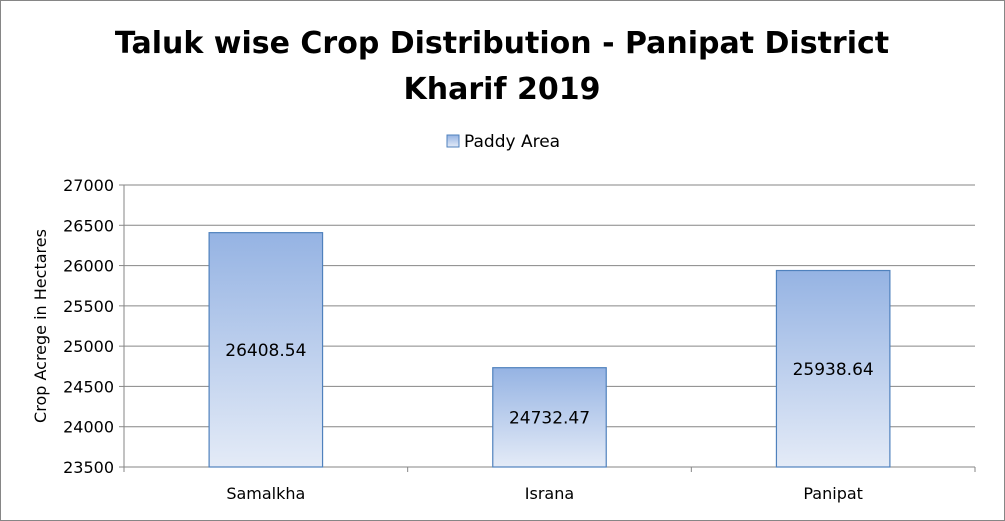  What do you see at coordinates (833, 493) in the screenshot?
I see `x-tick-label-panipat: Panipat` at bounding box center [833, 493].